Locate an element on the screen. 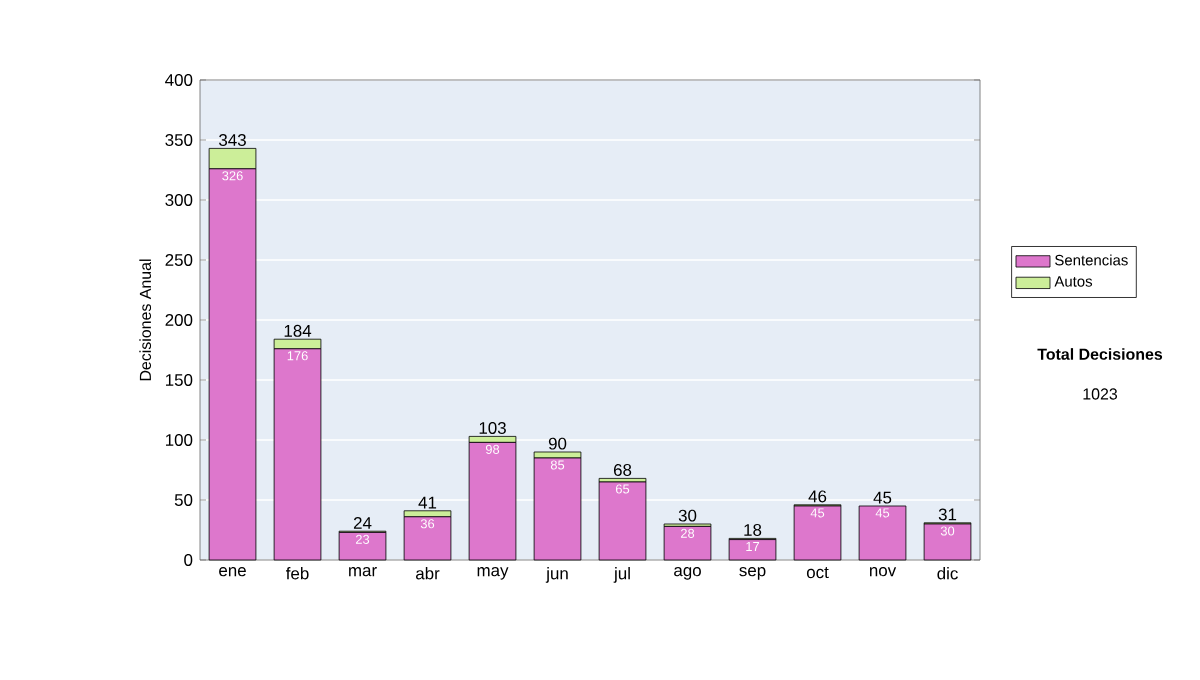 The image size is (1200, 680). total-label: 41 is located at coordinates (427, 502).